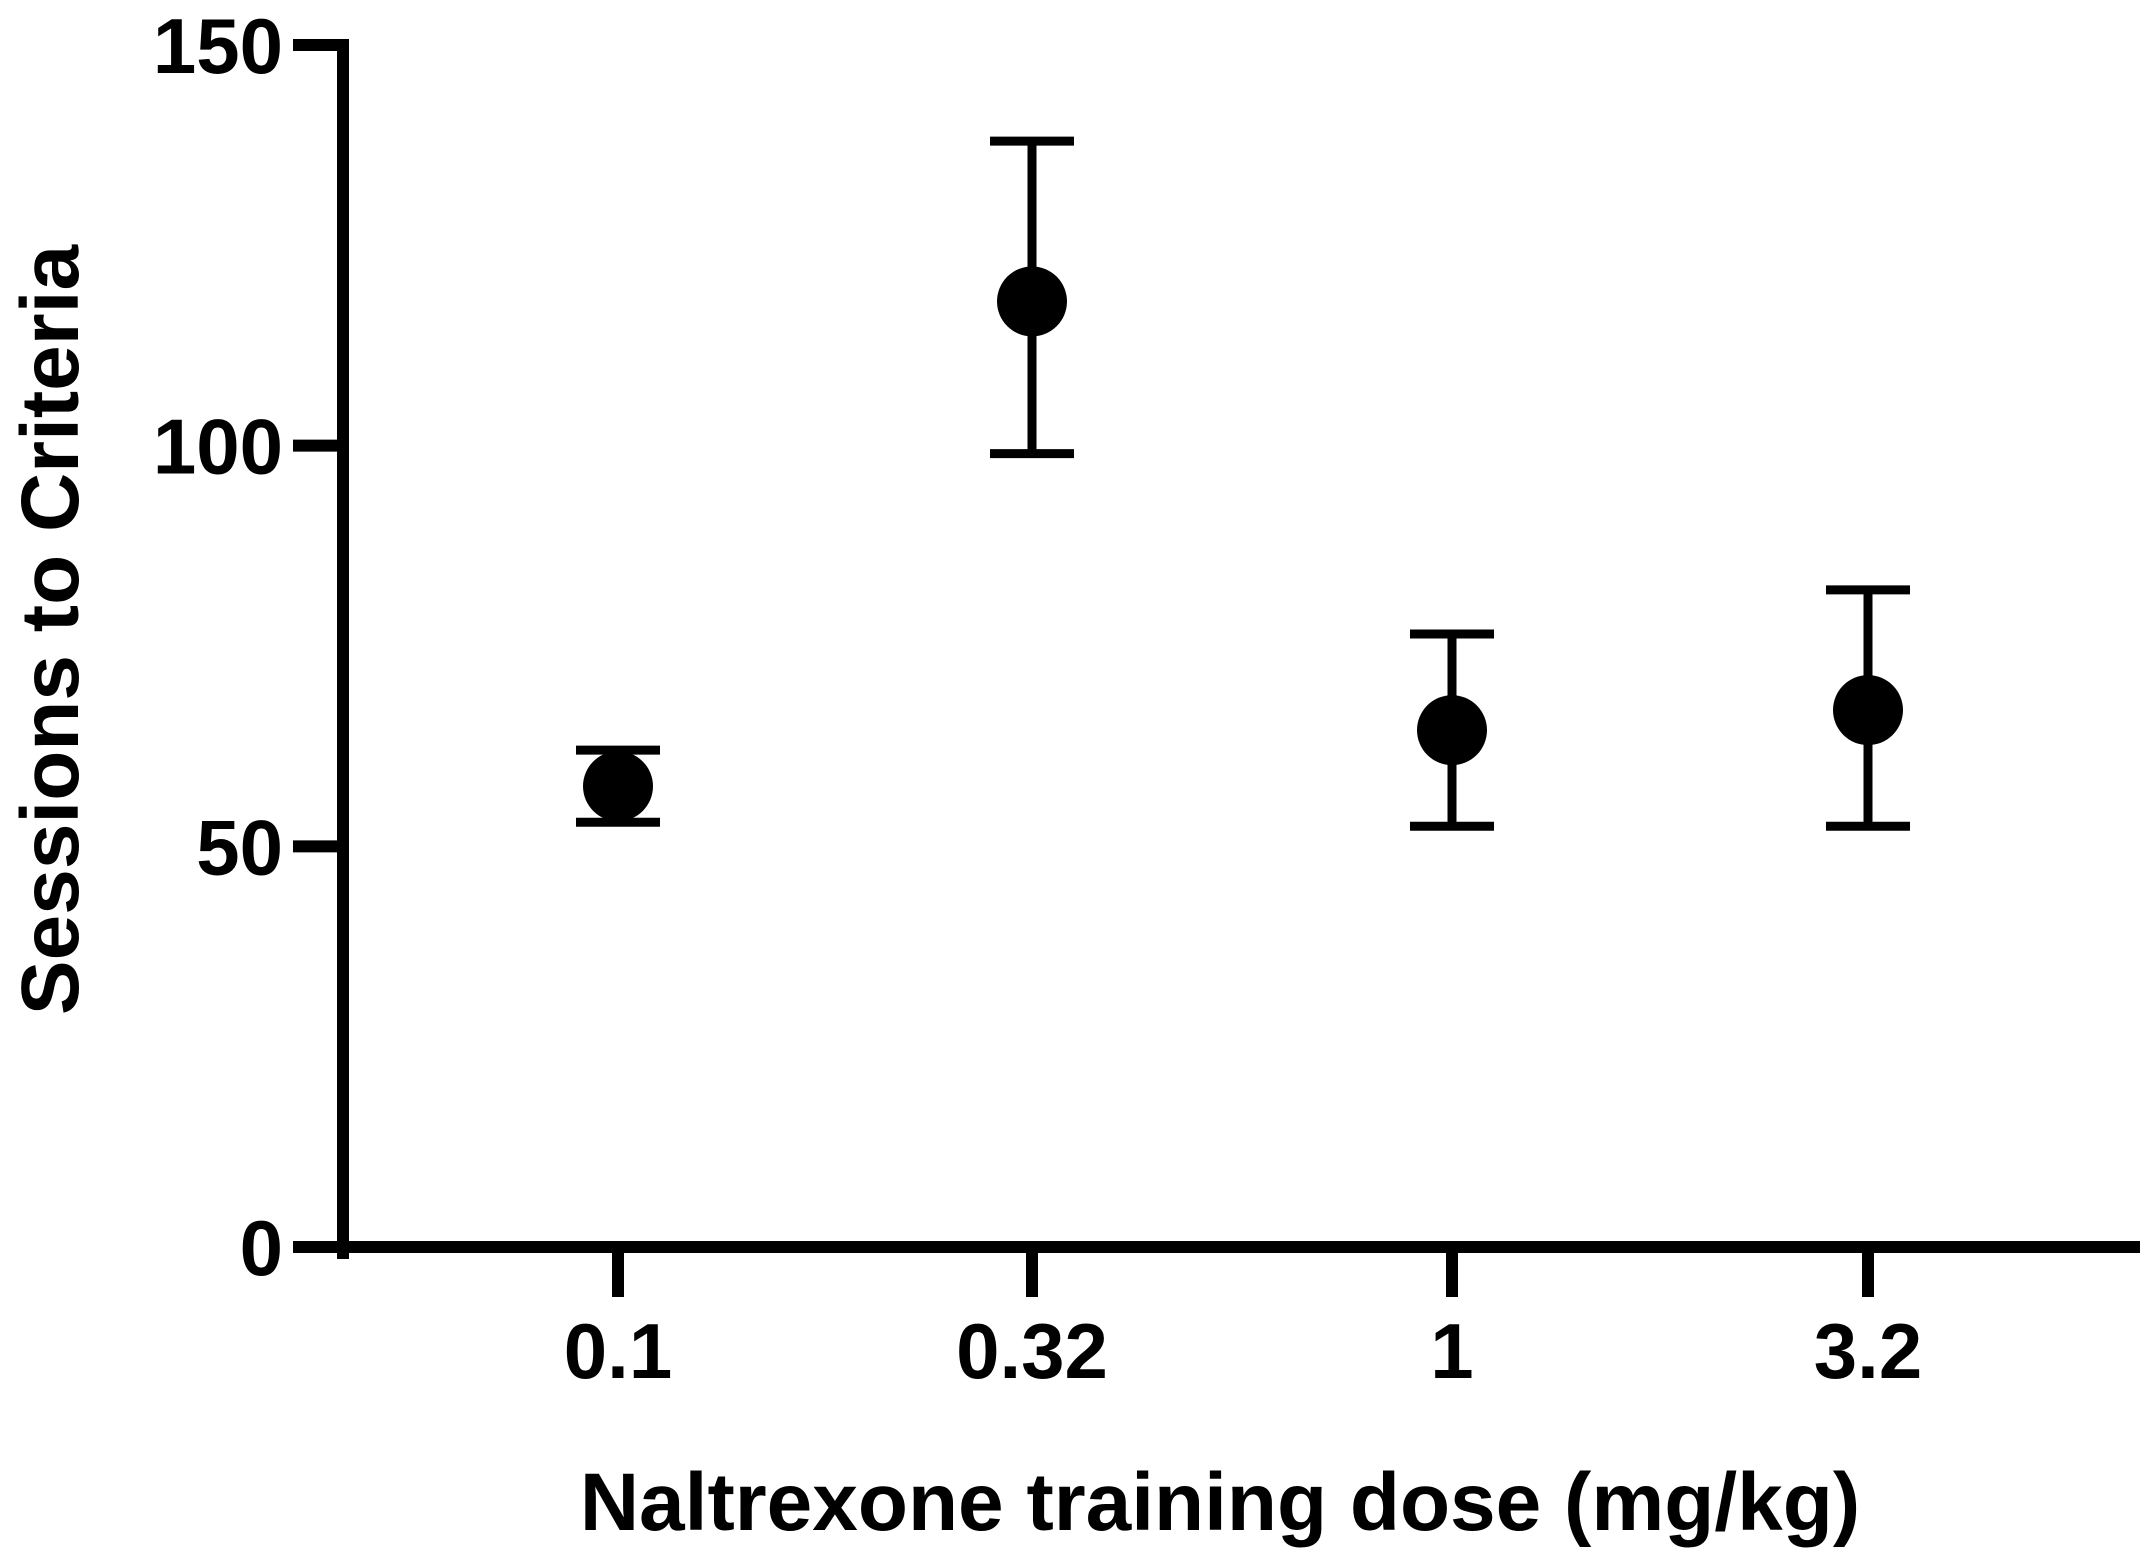 This screenshot has width=2148, height=1552. I want to click on x-tick-label-2: 1, so click(1451, 1351).